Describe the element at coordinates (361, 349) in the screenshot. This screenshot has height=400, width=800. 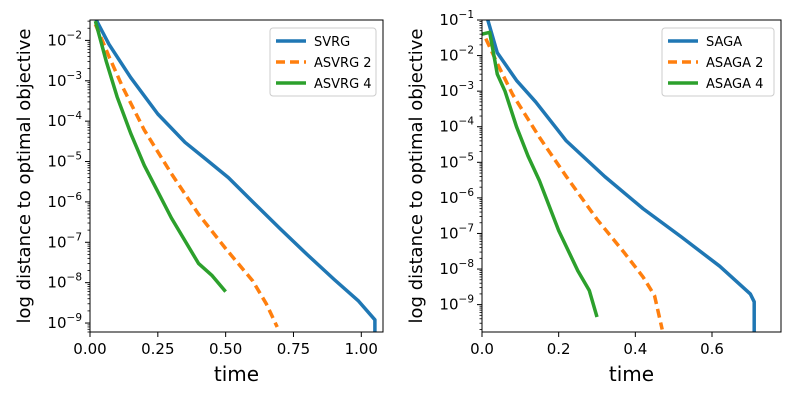
I see `x-tick-label: 1.00` at that location.